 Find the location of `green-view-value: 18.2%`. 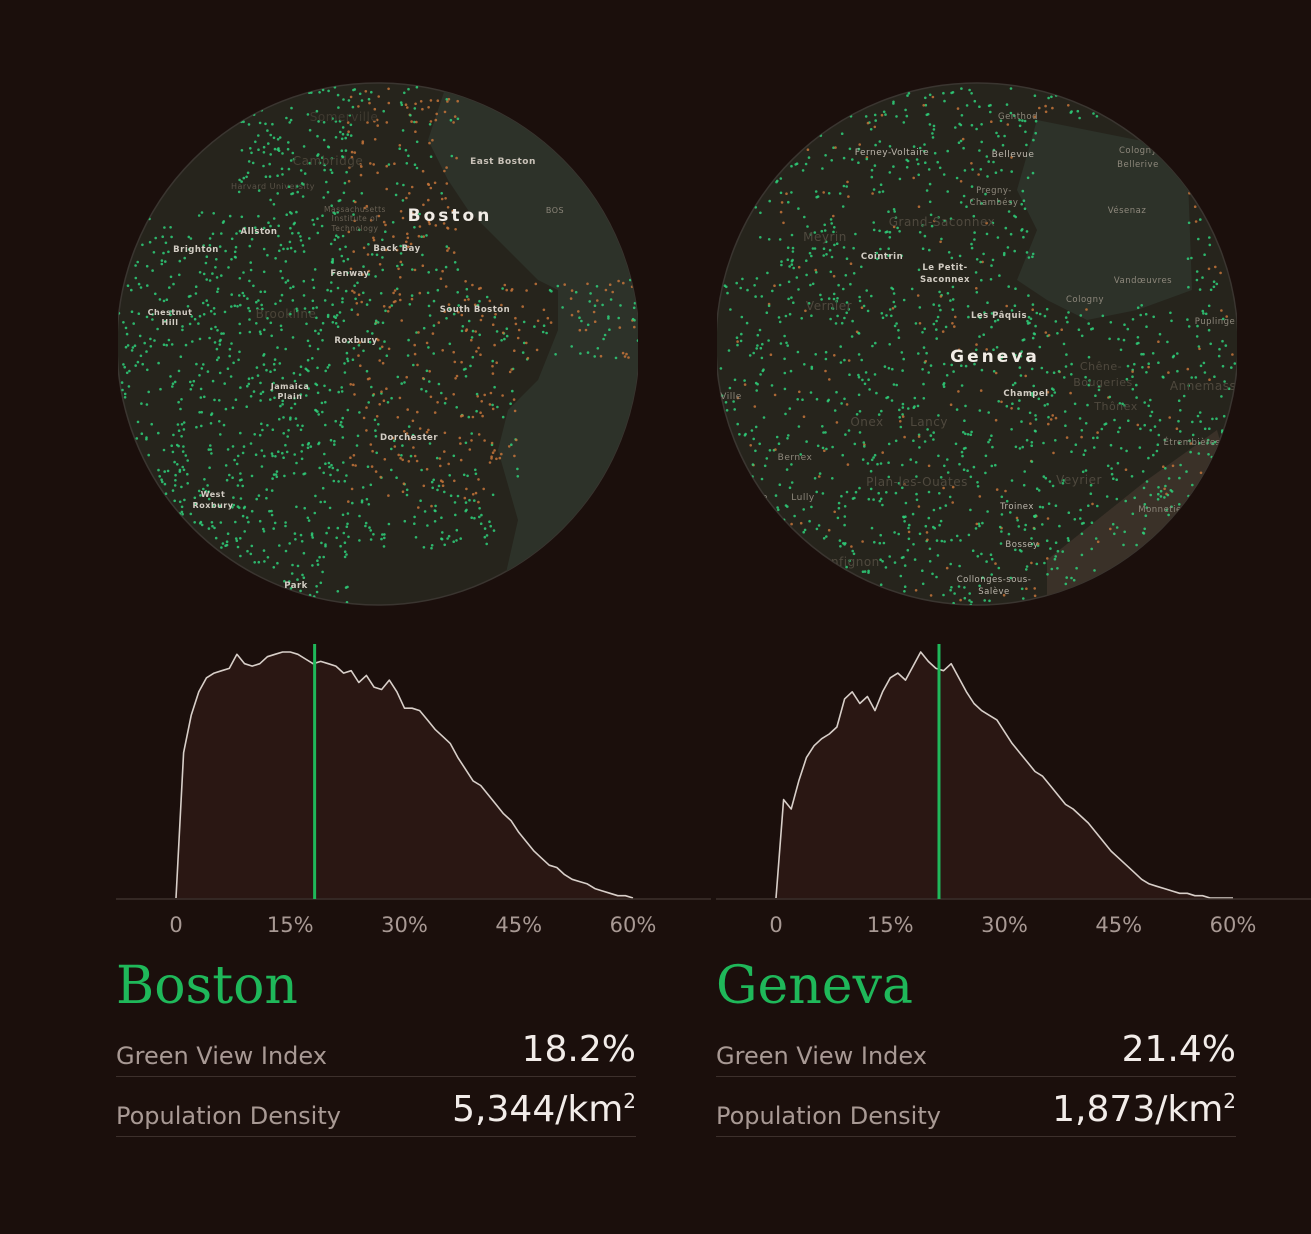

green-view-value: 18.2% is located at coordinates (578, 1049).